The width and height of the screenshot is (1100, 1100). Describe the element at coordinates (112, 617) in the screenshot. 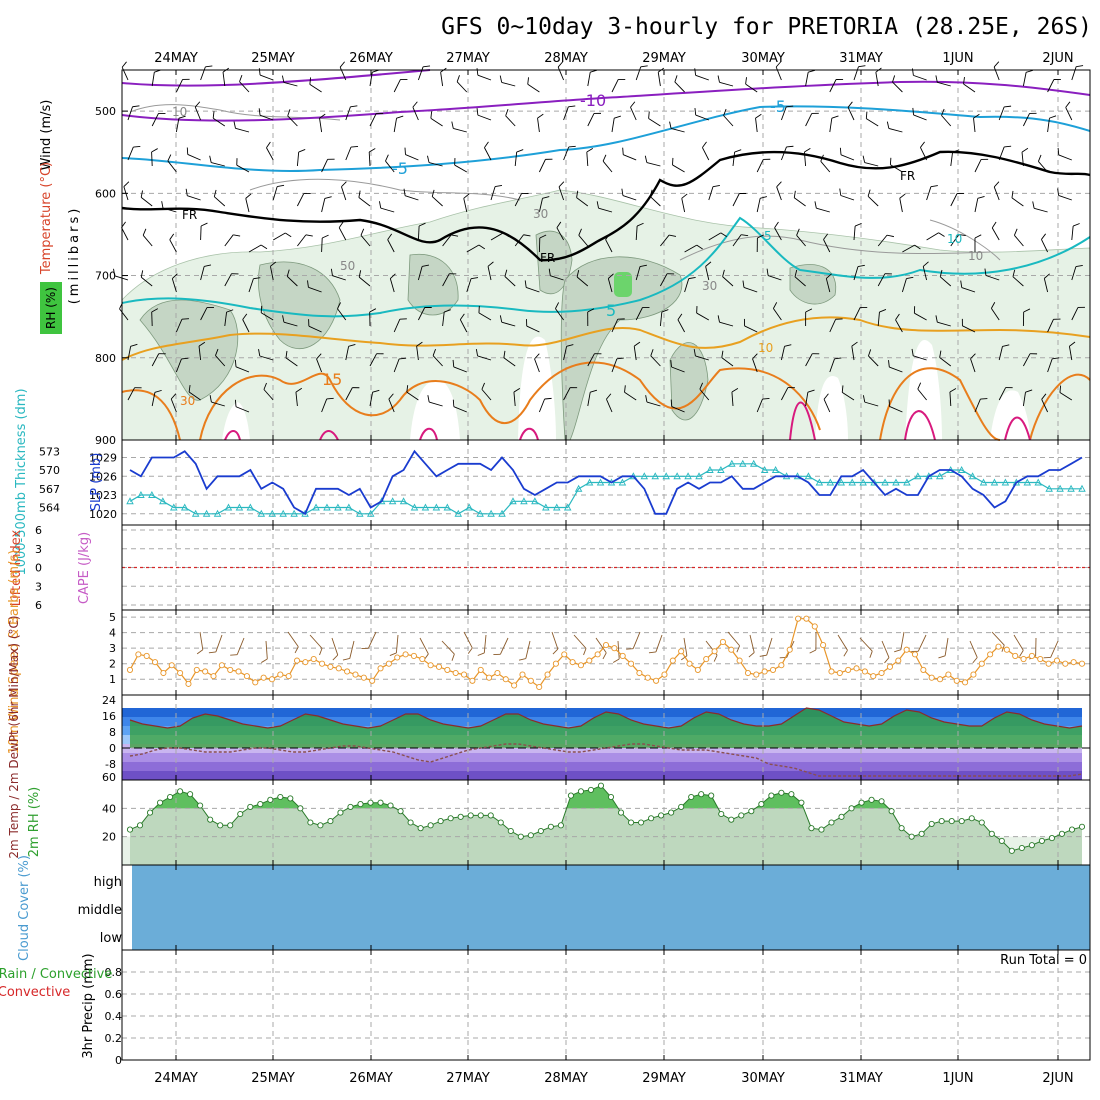

I see `y-tick-label: 5` at that location.